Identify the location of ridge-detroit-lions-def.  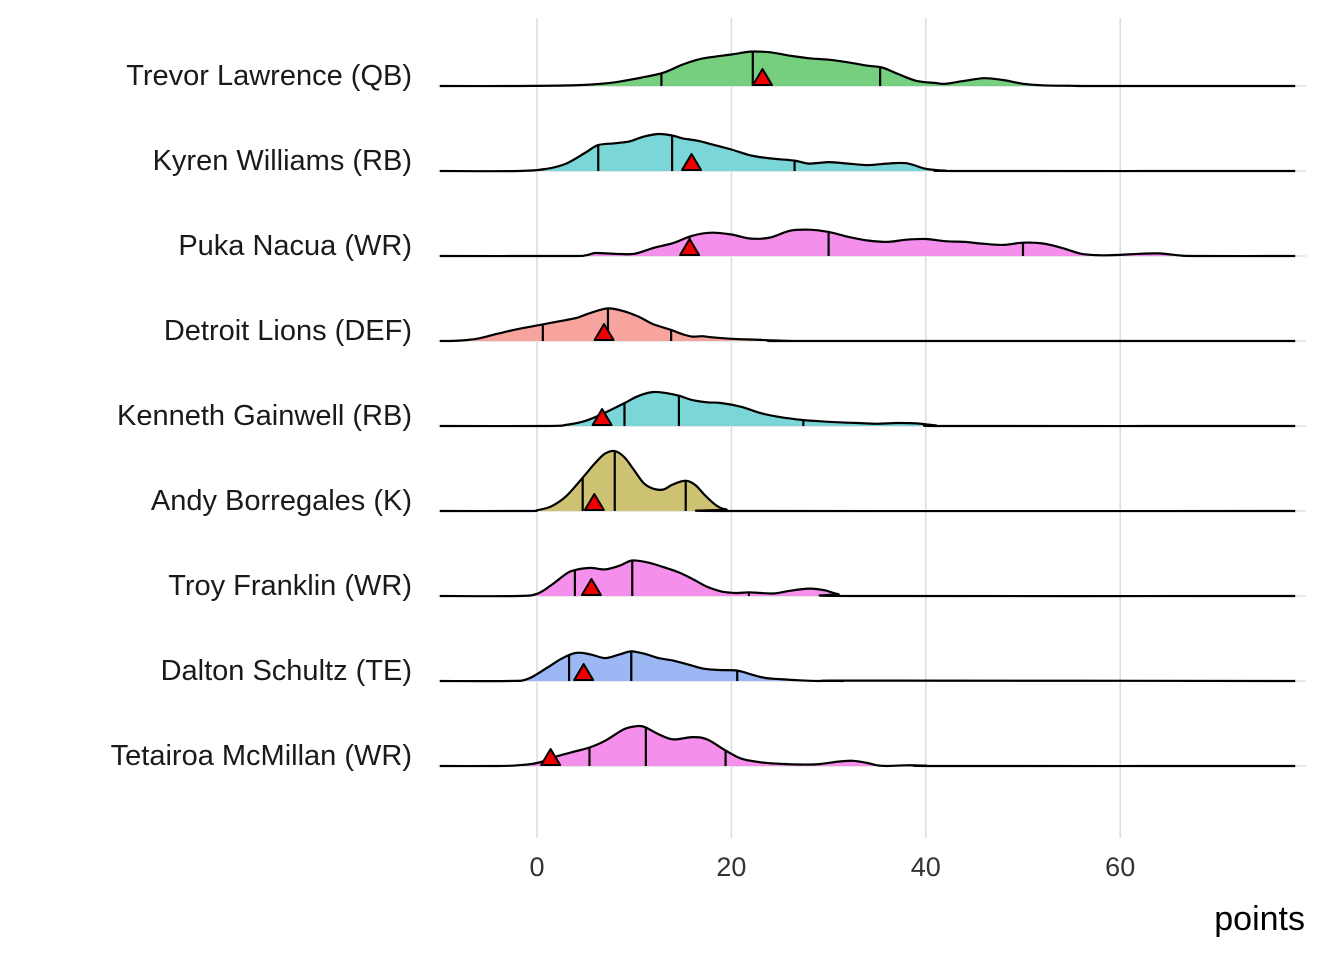
(872, 325).